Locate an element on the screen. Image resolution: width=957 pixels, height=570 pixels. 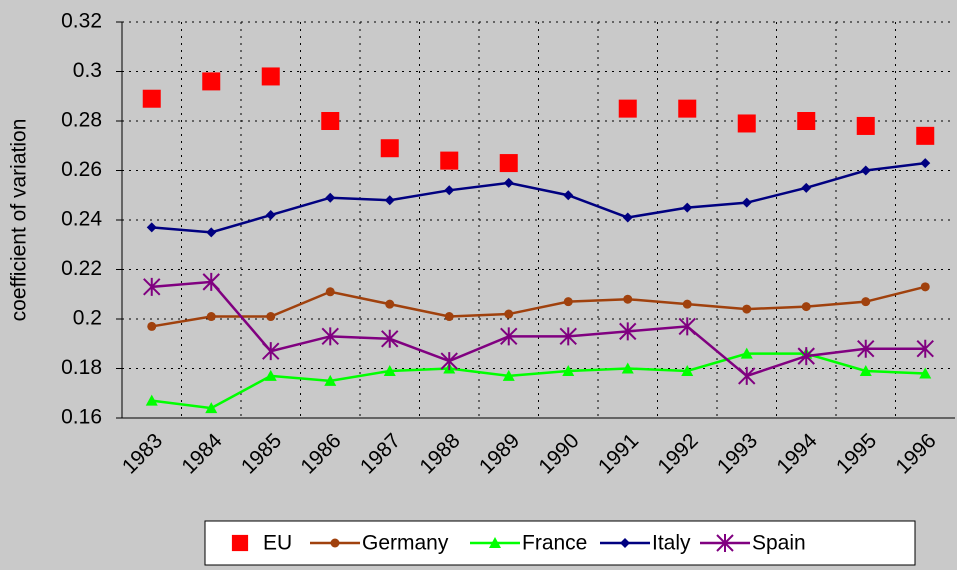
legend-label: Italy is located at coordinates (671, 543).